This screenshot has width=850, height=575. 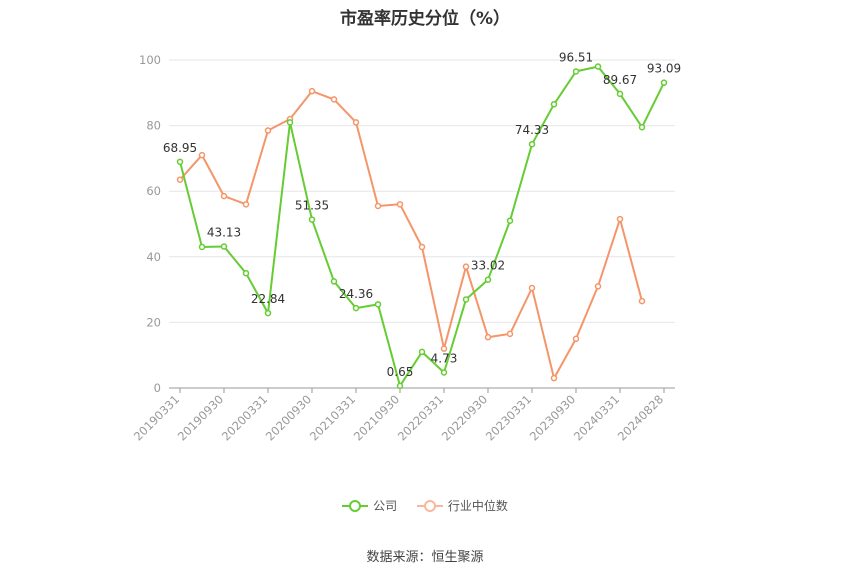 What do you see at coordinates (425, 19) in the screenshot?
I see `chart-title: 市盈率历史分位（%）` at bounding box center [425, 19].